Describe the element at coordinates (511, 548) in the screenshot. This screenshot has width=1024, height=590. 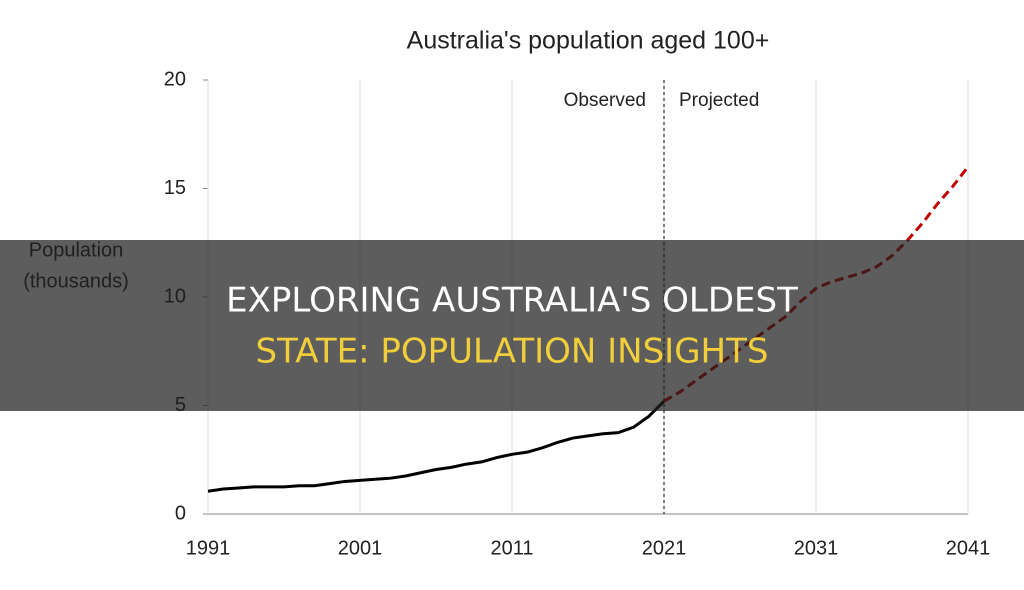
I see `x-tick-label: 2011` at that location.